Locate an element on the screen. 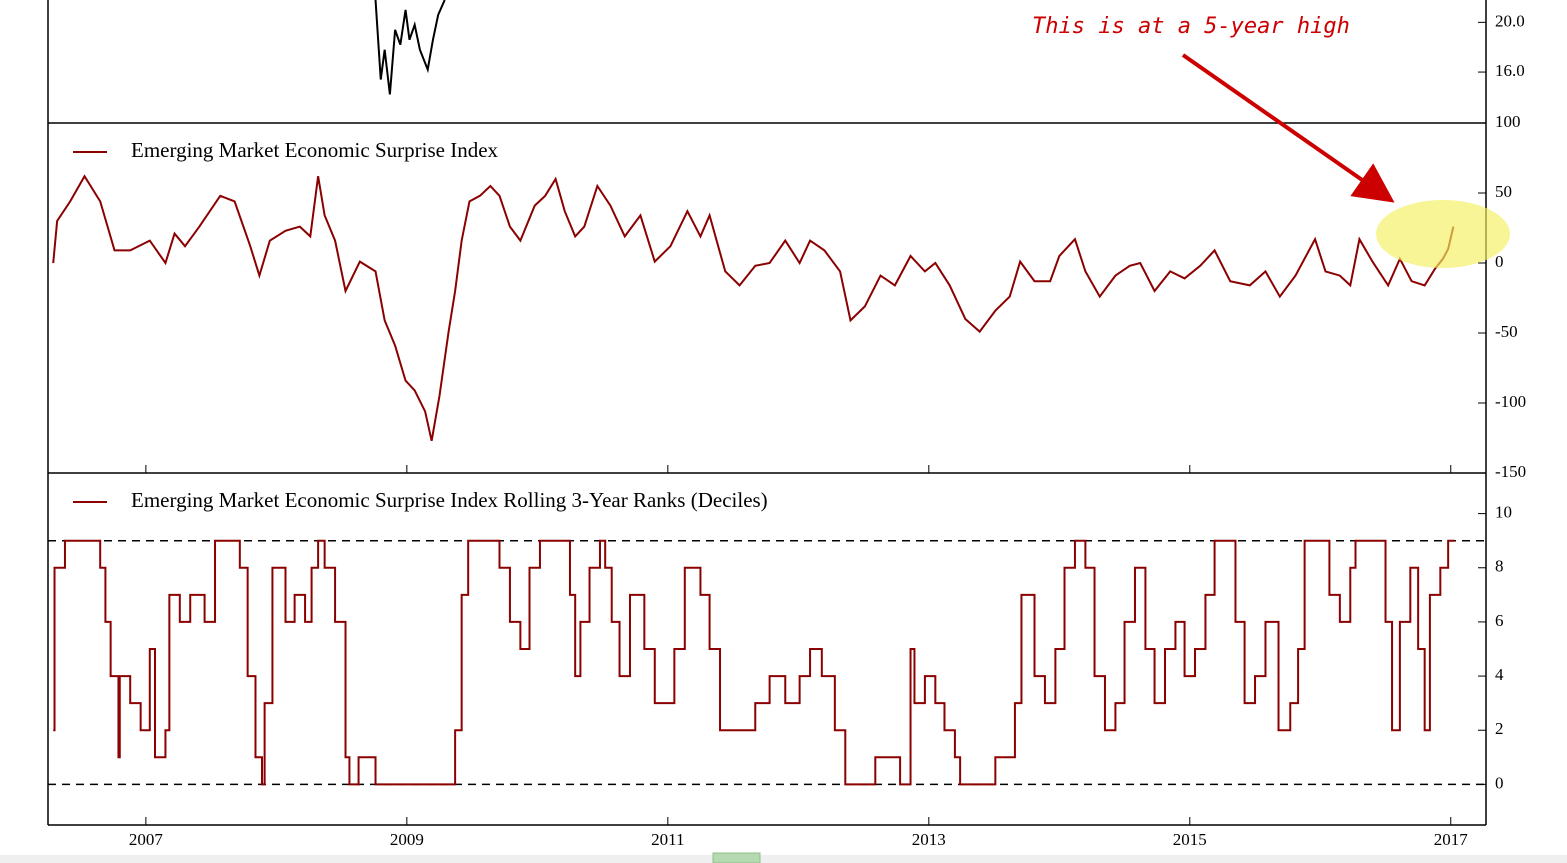 The image size is (1567, 863). y-tick-label: 6 is located at coordinates (1499, 620).